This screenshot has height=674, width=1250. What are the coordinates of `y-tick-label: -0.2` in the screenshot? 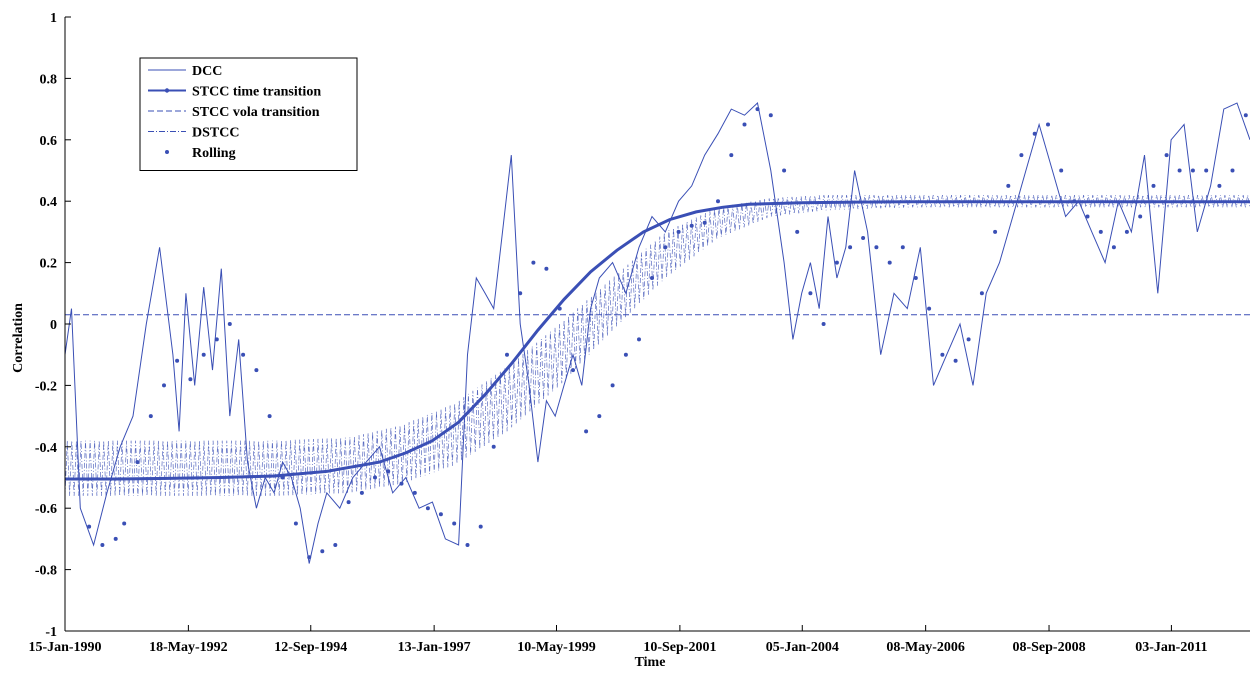 It's located at (46, 386).